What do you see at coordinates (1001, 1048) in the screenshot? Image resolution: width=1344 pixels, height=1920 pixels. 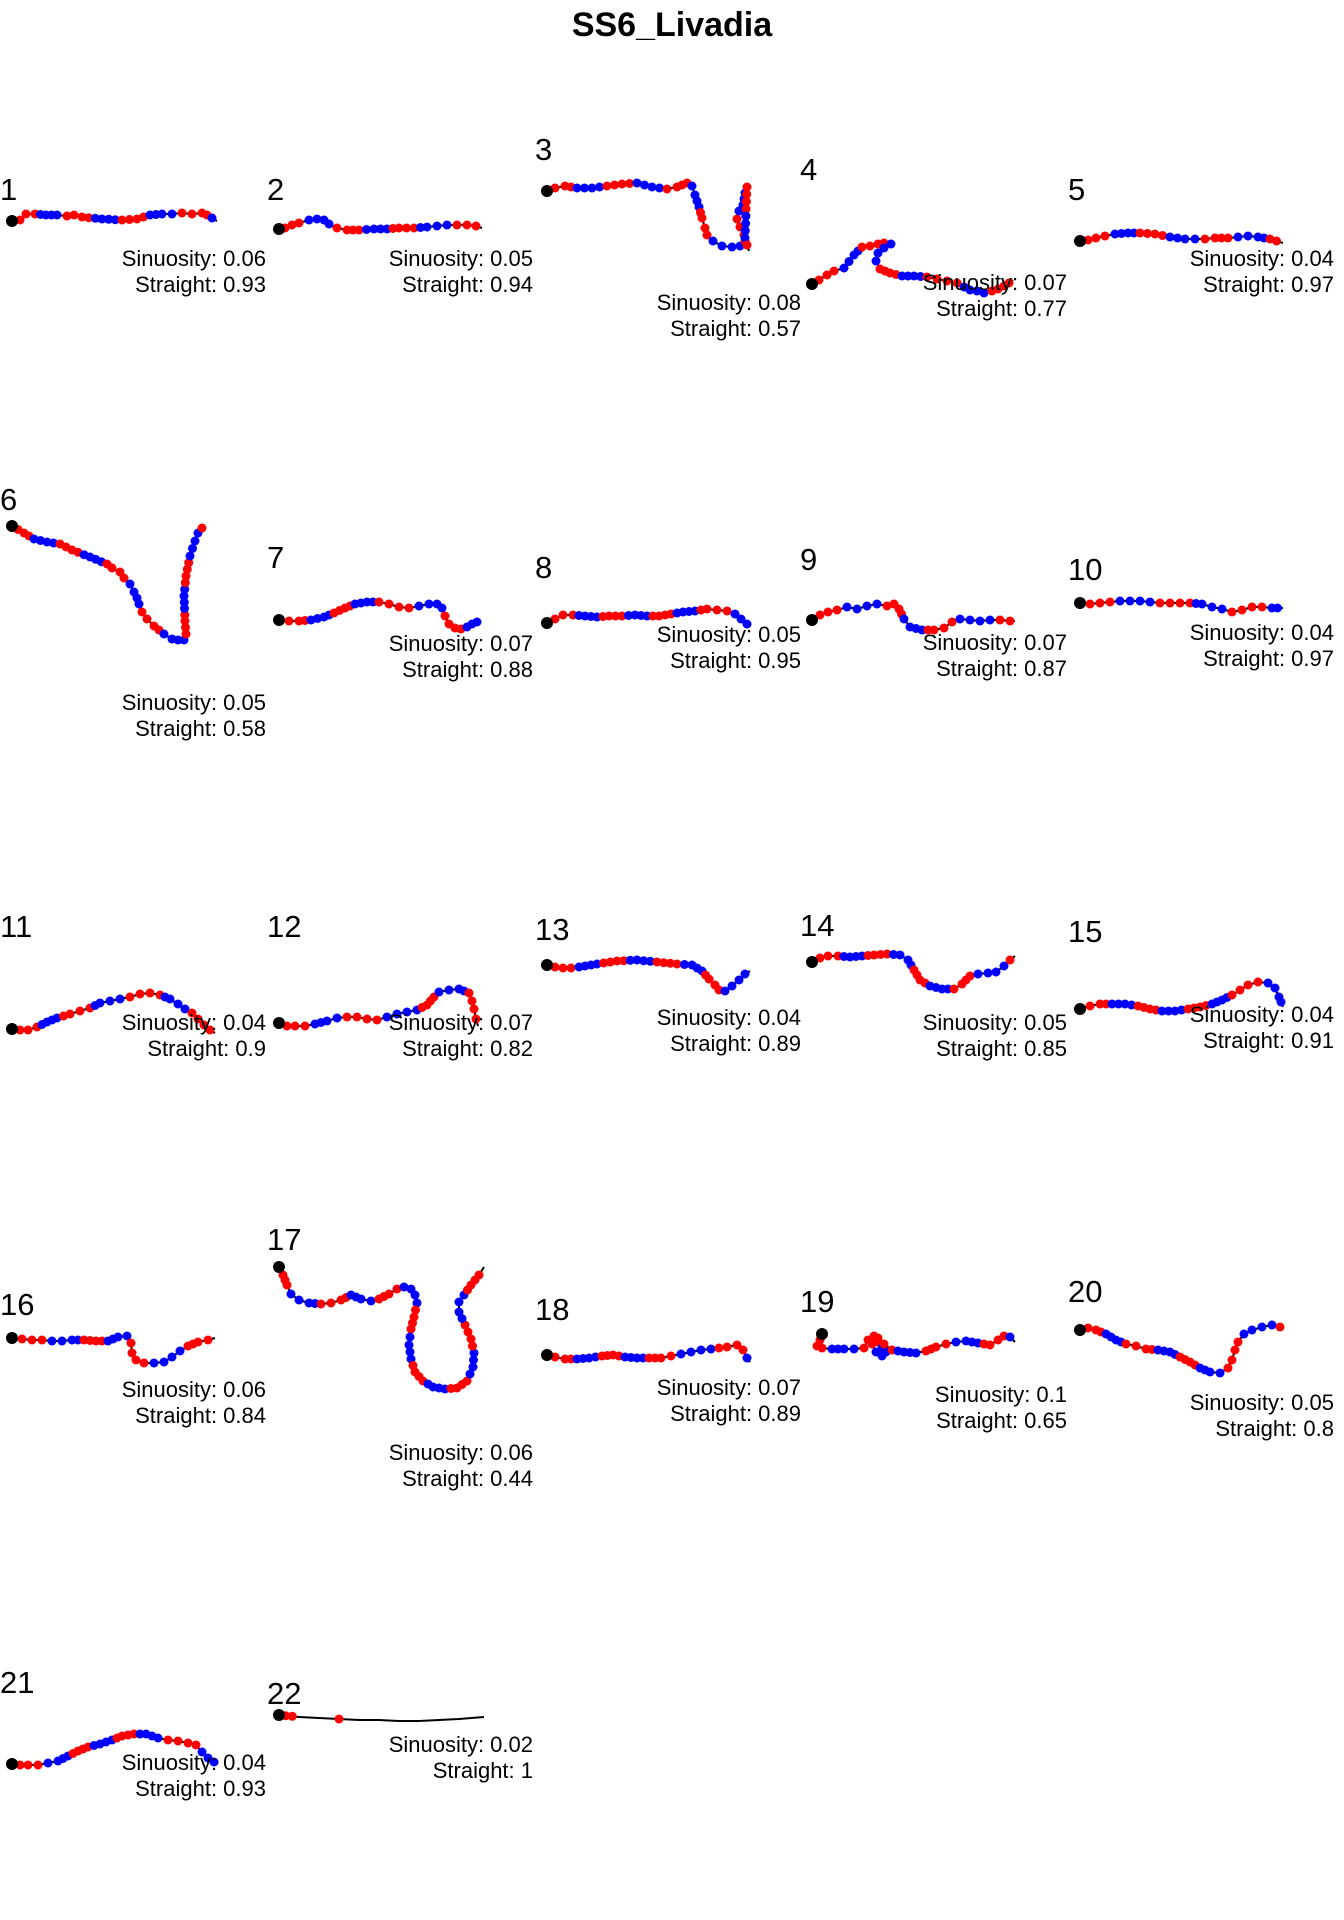 I see `straightness-label: Straight: 0.85` at bounding box center [1001, 1048].